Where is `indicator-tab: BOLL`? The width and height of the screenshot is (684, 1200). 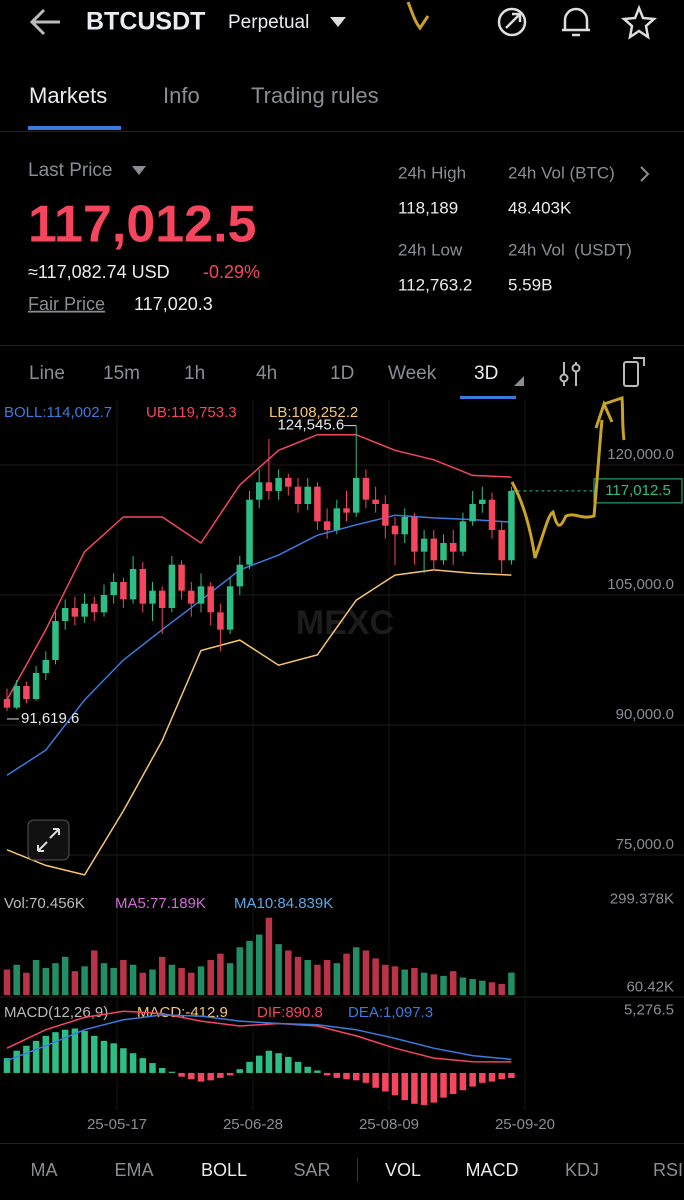 indicator-tab: BOLL is located at coordinates (224, 1170).